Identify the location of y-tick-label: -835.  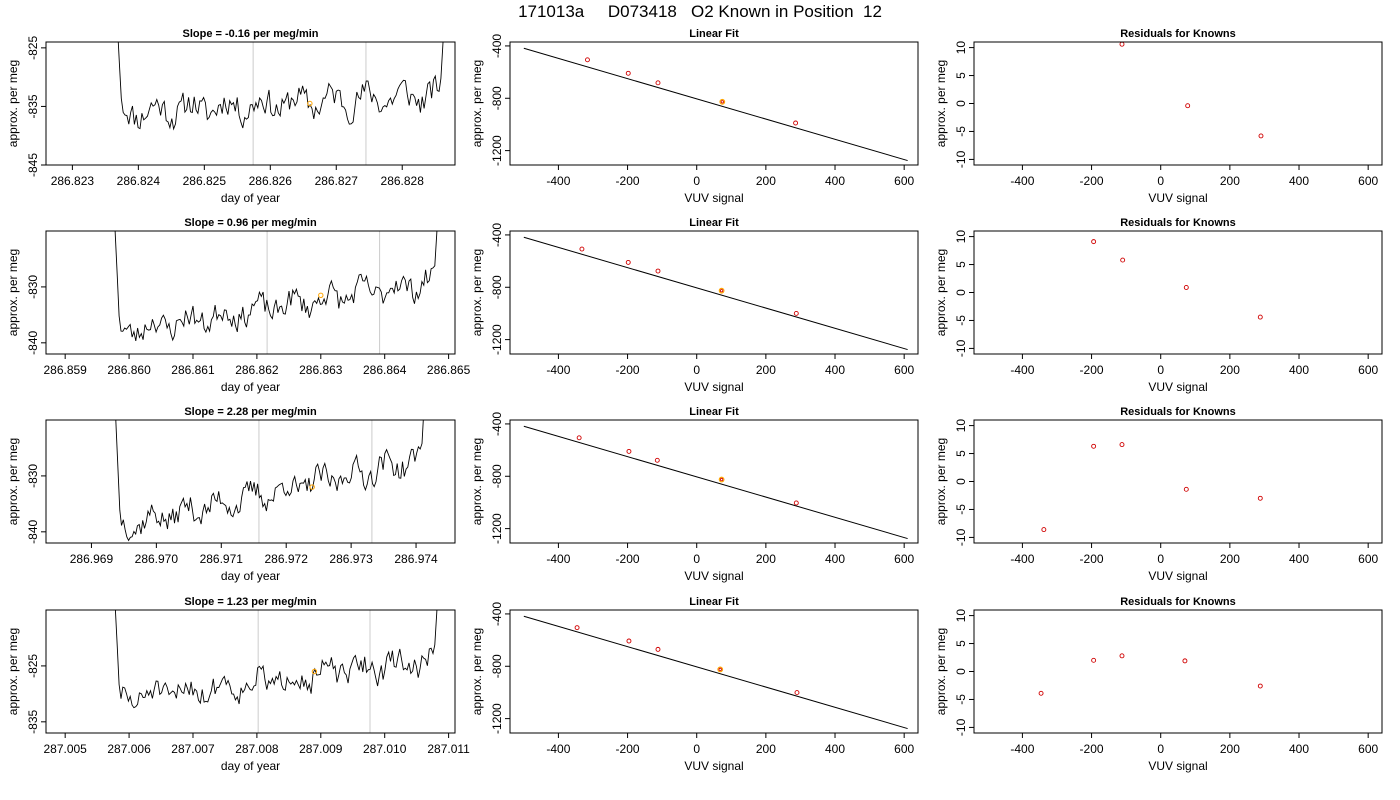
(33, 106).